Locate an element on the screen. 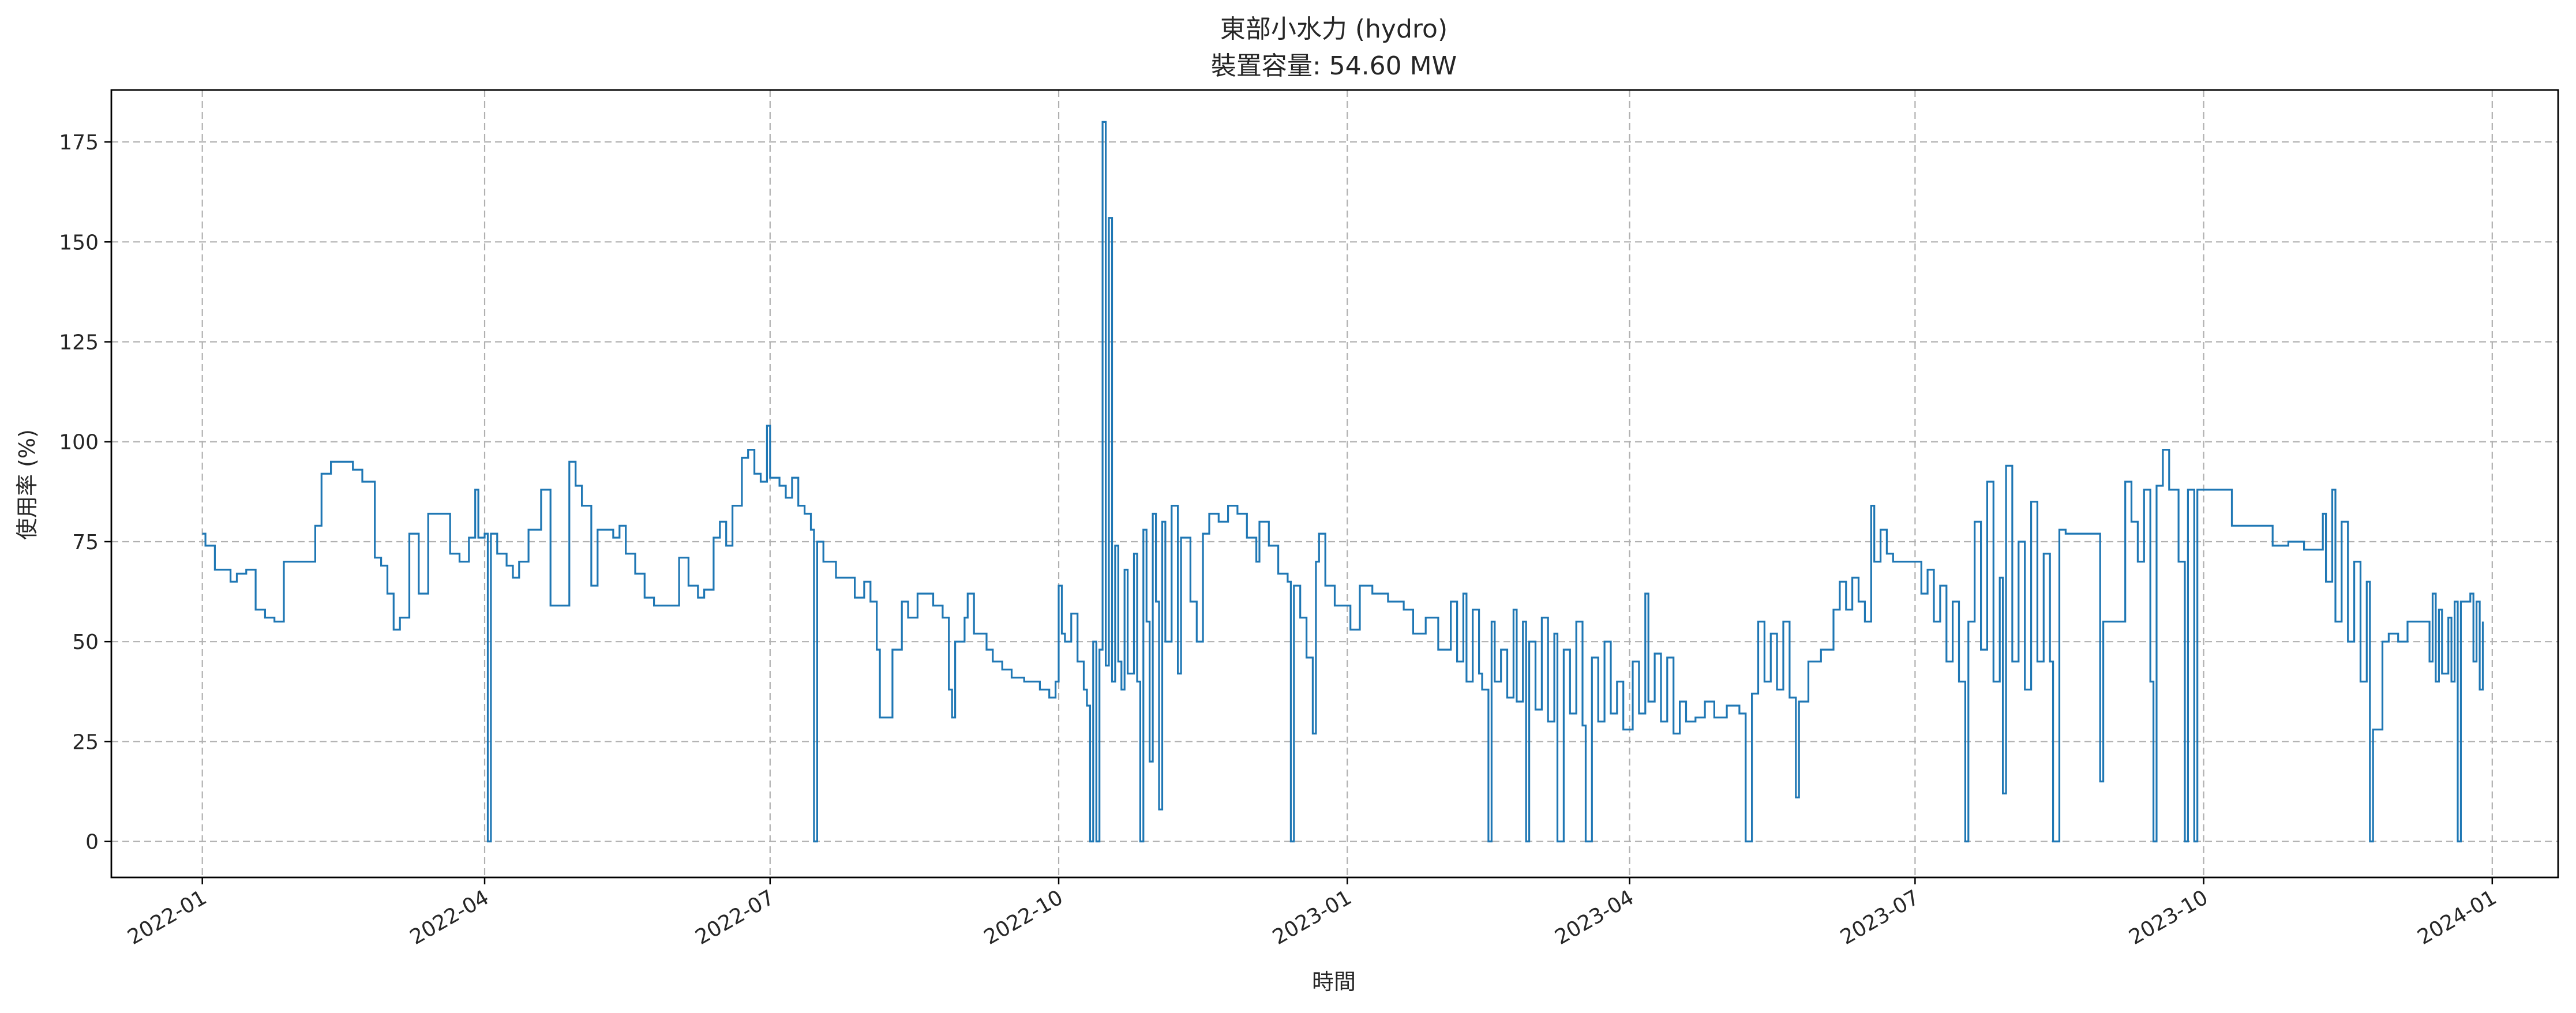 The height and width of the screenshot is (1013, 2576). y-axis: 0 25 50 75 100 125 150 175 is located at coordinates (85, 492).